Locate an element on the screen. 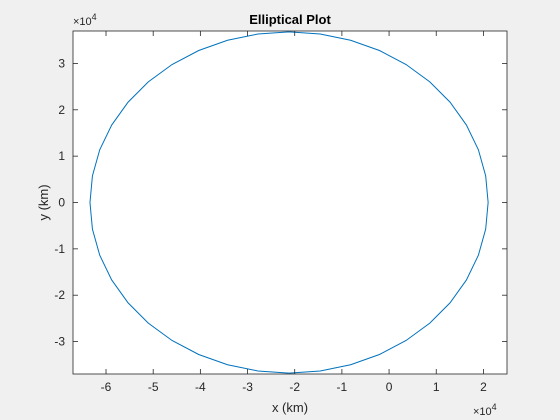 Image resolution: width=560 pixels, height=420 pixels. x-tick-label: 0 is located at coordinates (389, 387).